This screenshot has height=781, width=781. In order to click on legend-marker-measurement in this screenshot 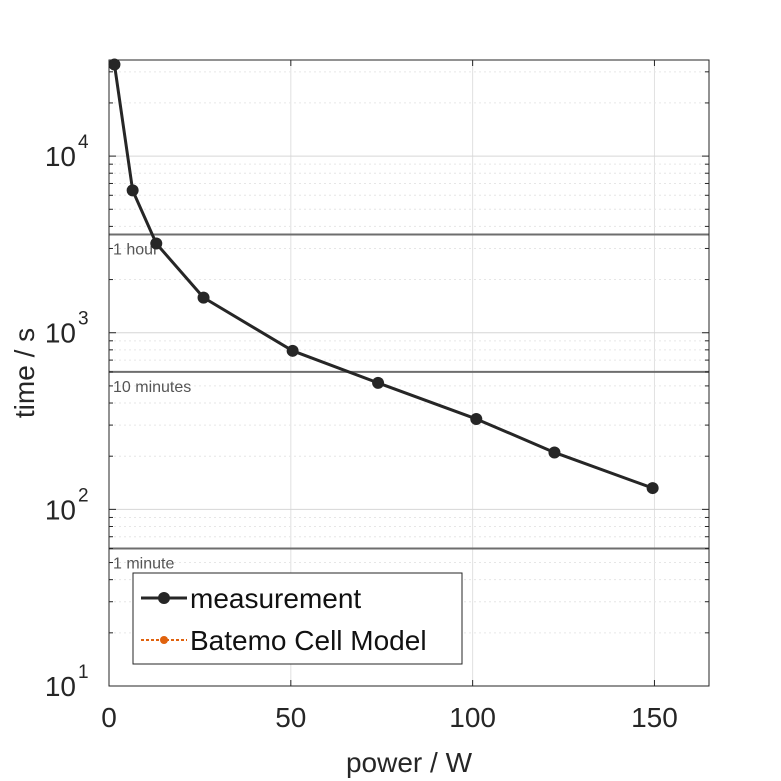, I will do `click(164, 598)`.